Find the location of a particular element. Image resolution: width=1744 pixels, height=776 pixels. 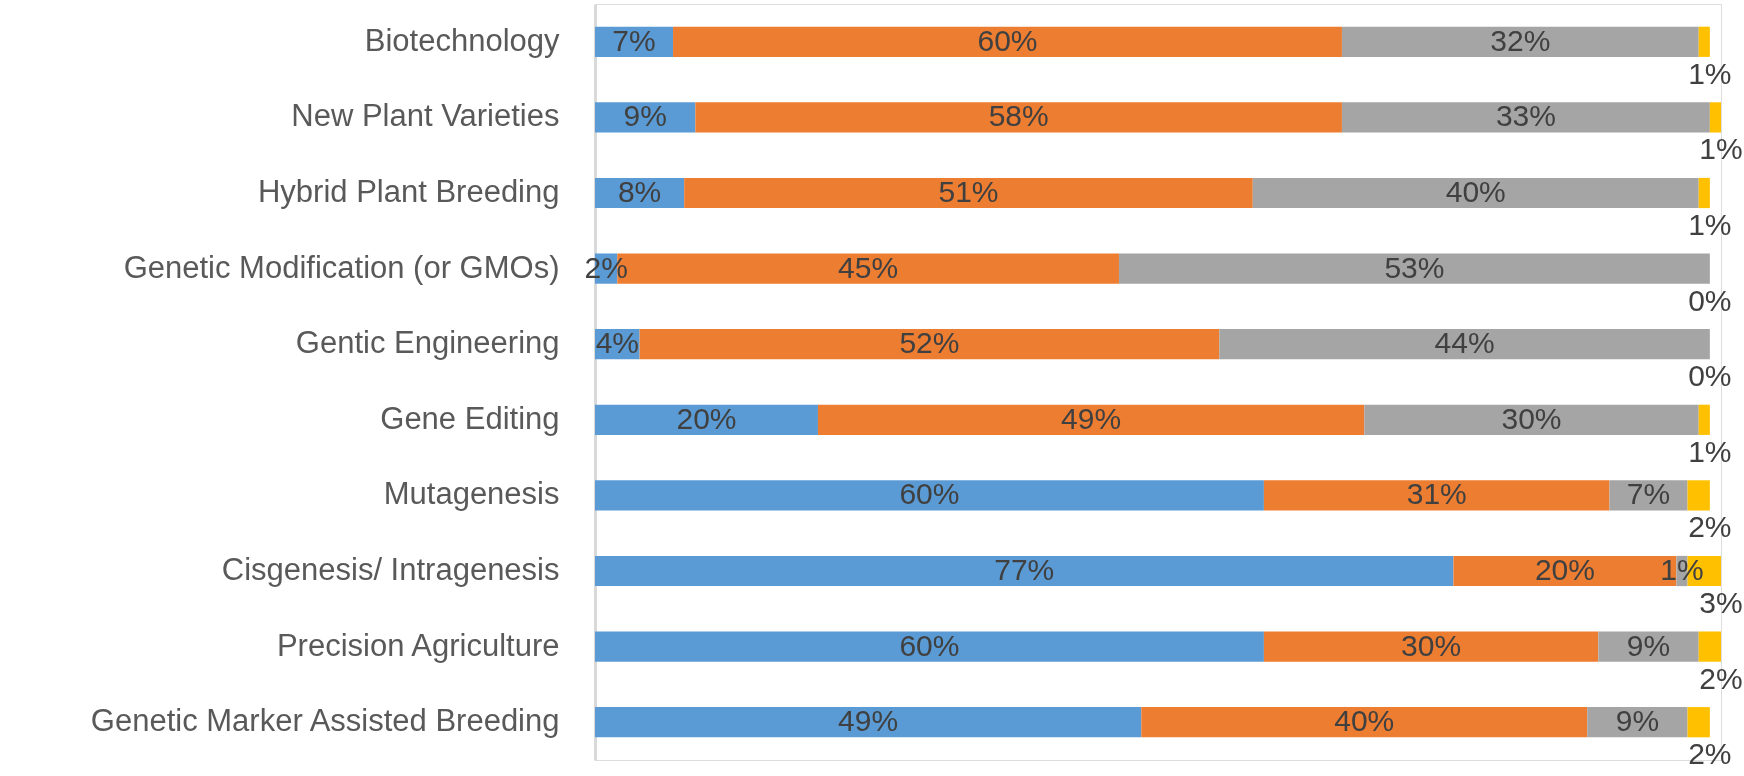

y-tick-label: Hybrid Plant Breeding is located at coordinates (408, 191).